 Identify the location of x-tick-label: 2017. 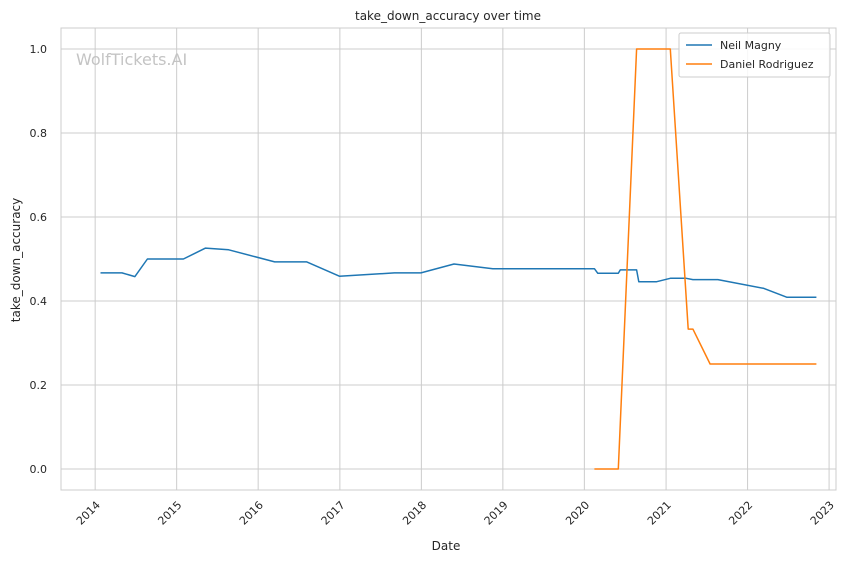
(333, 513).